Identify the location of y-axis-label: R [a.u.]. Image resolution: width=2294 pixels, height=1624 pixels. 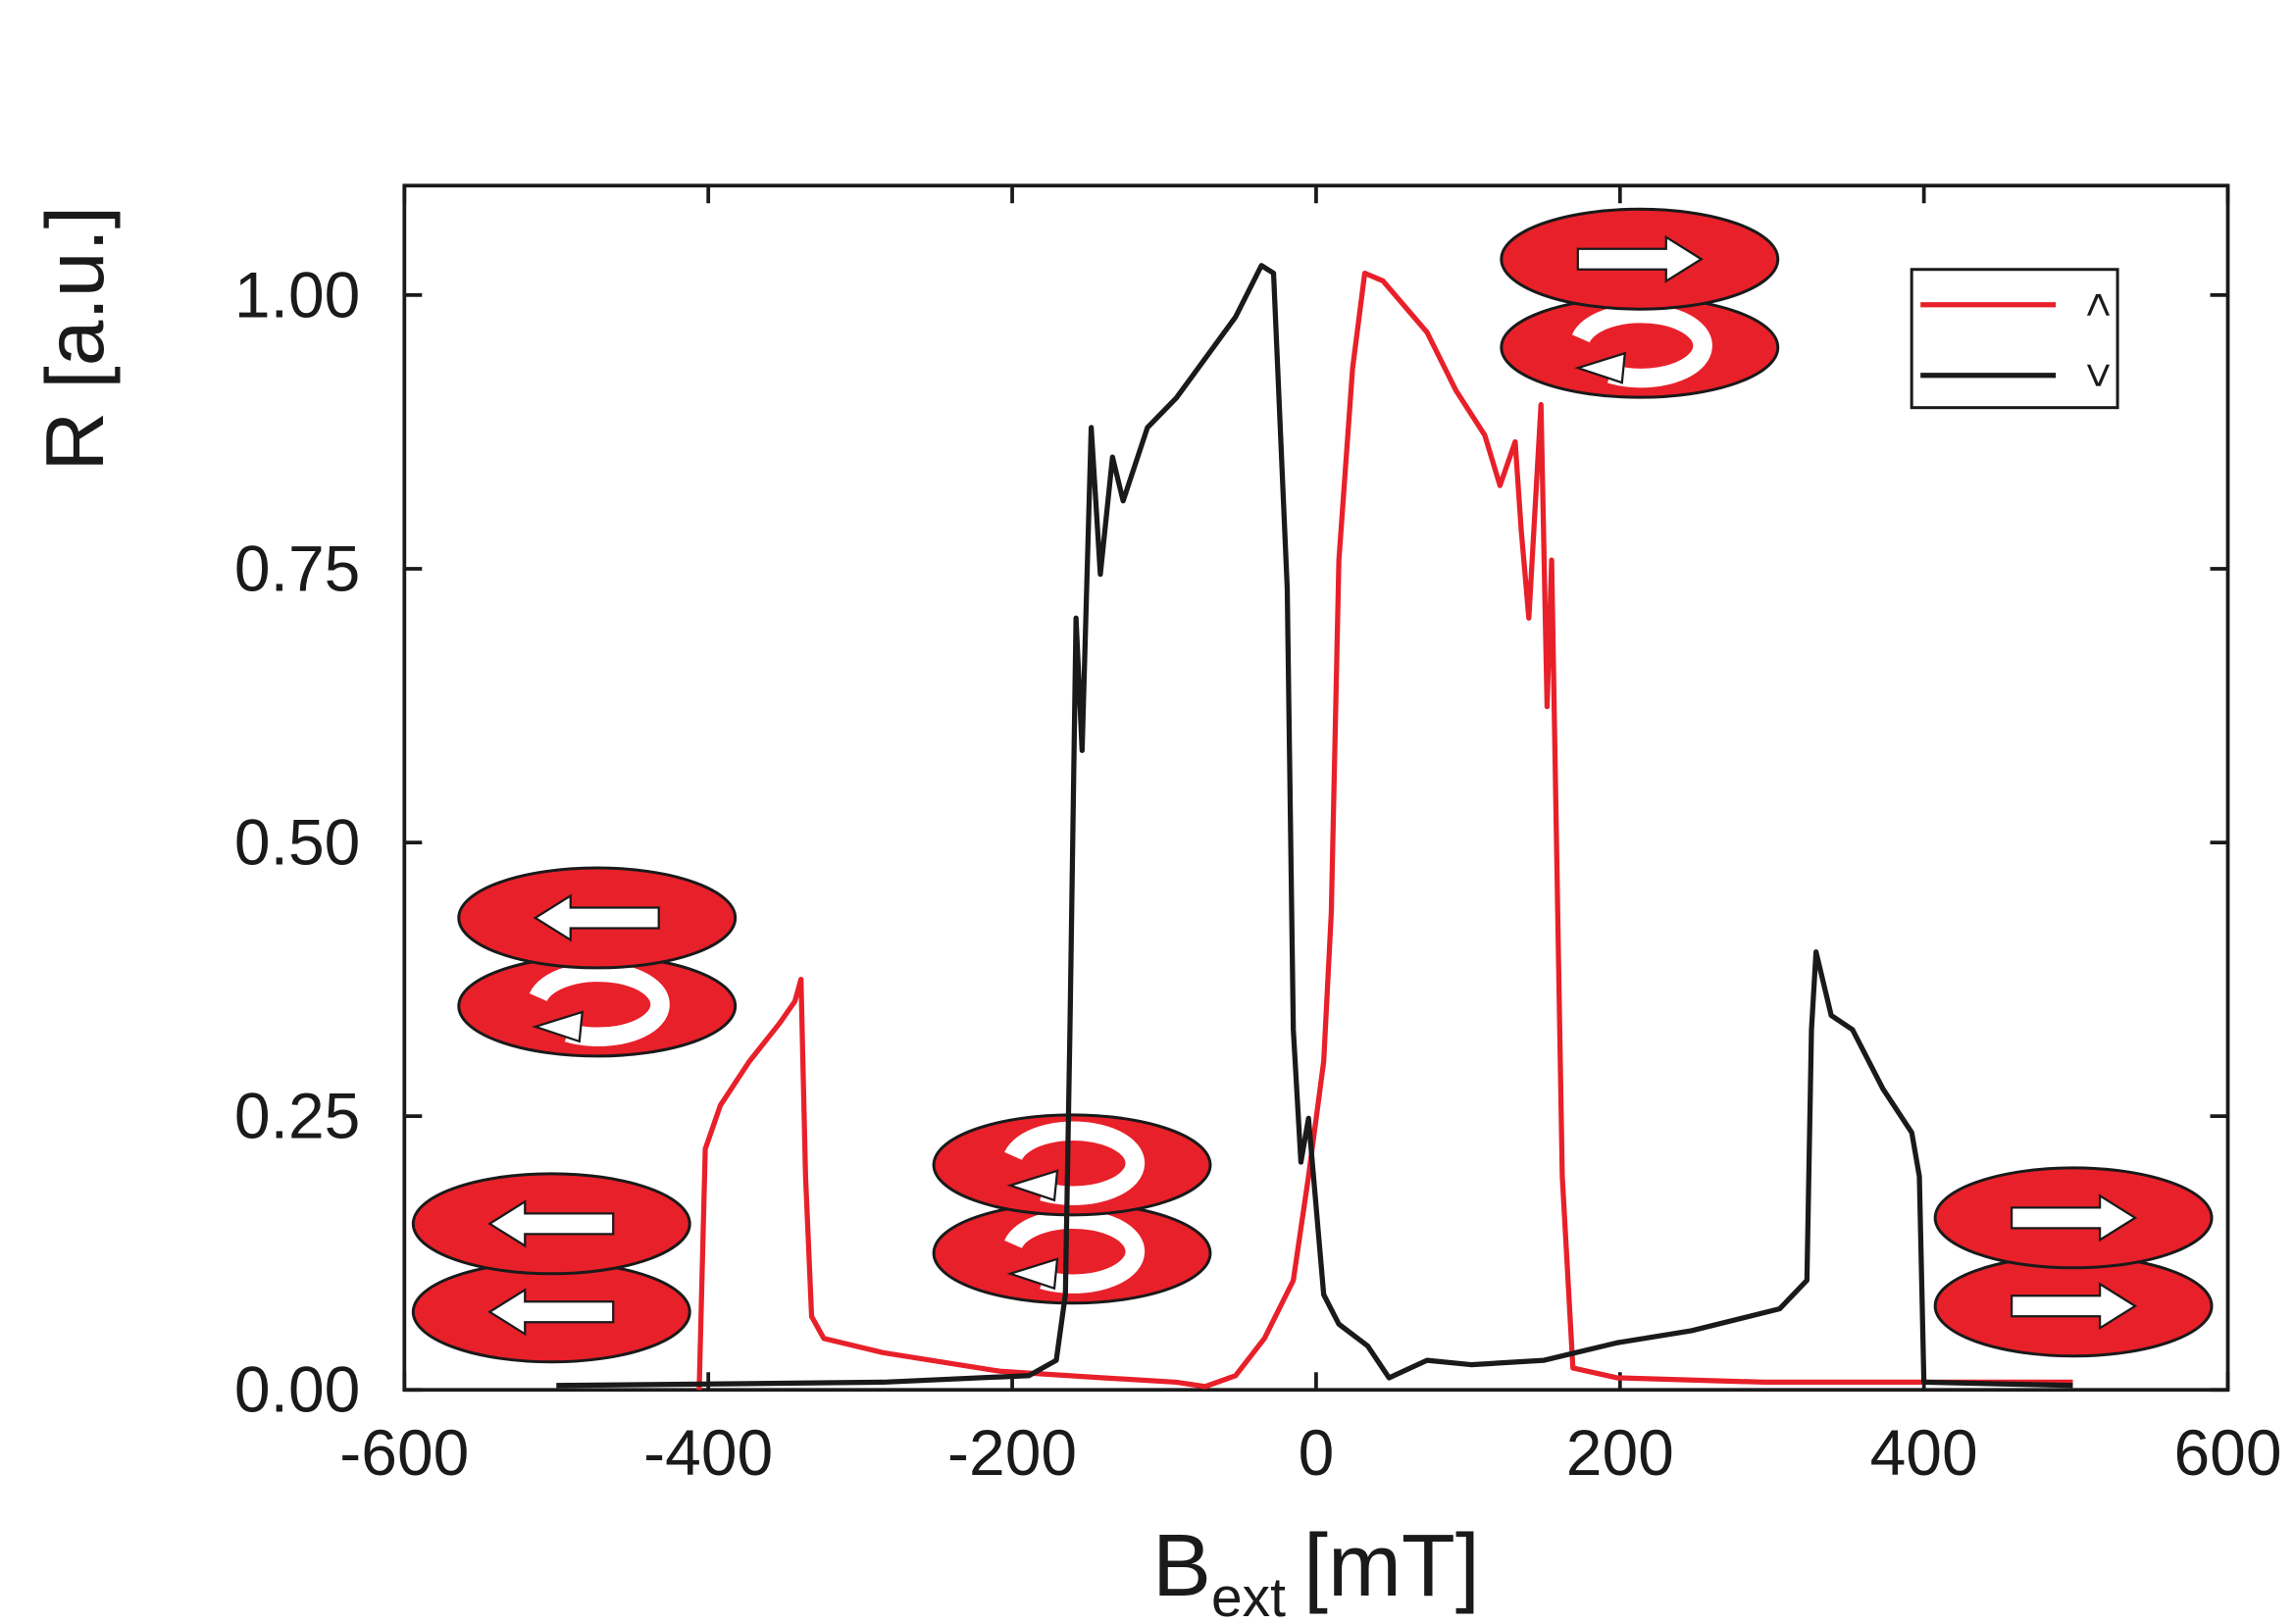
(74, 339).